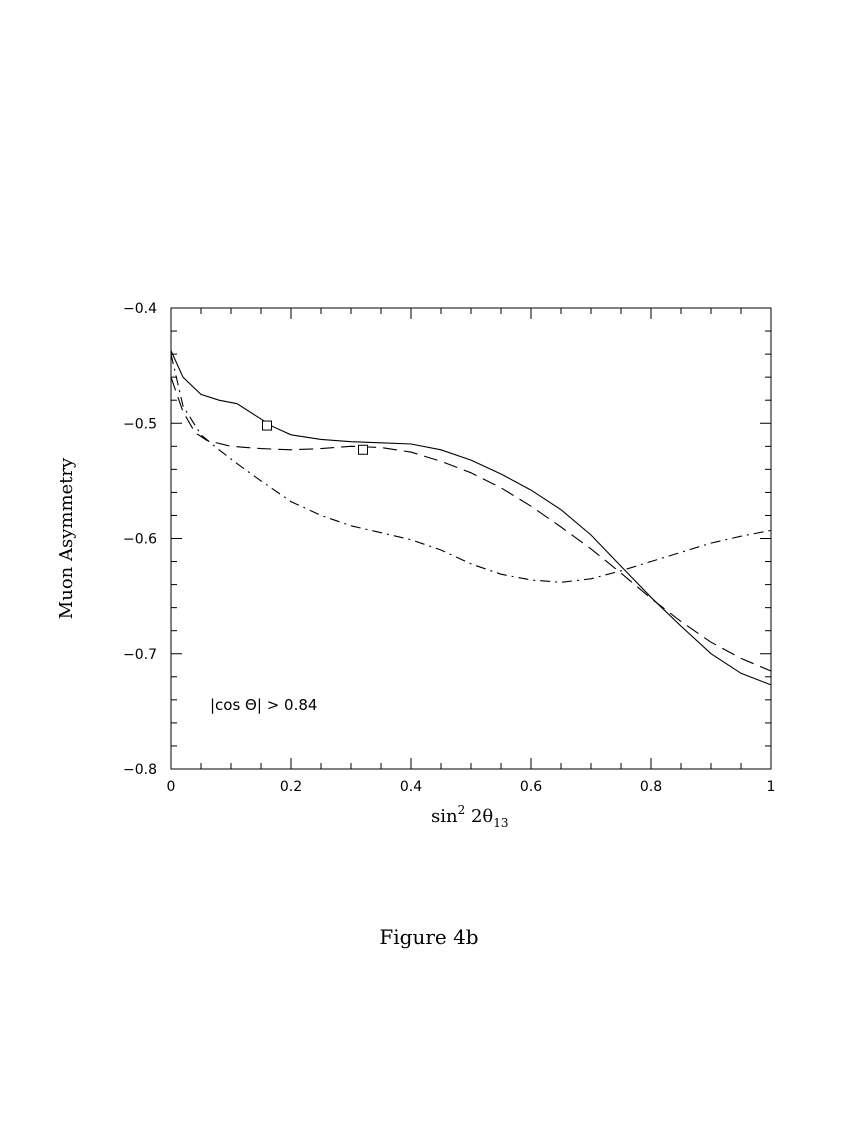 This screenshot has width=858, height=1144. Describe the element at coordinates (531, 787) in the screenshot. I see `x-tick-label: 0.6` at that location.